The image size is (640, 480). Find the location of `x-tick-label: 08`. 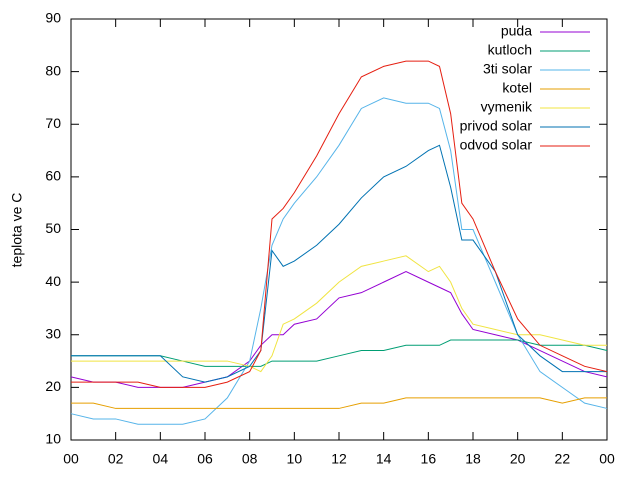

x-tick-label: 08 is located at coordinates (250, 459).